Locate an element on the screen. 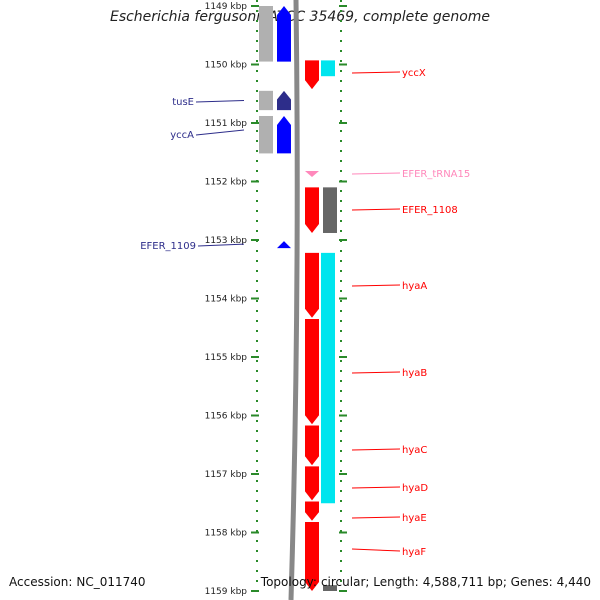 The width and height of the screenshot is (600, 600). tick-label: 1149 kbp is located at coordinates (226, 7).